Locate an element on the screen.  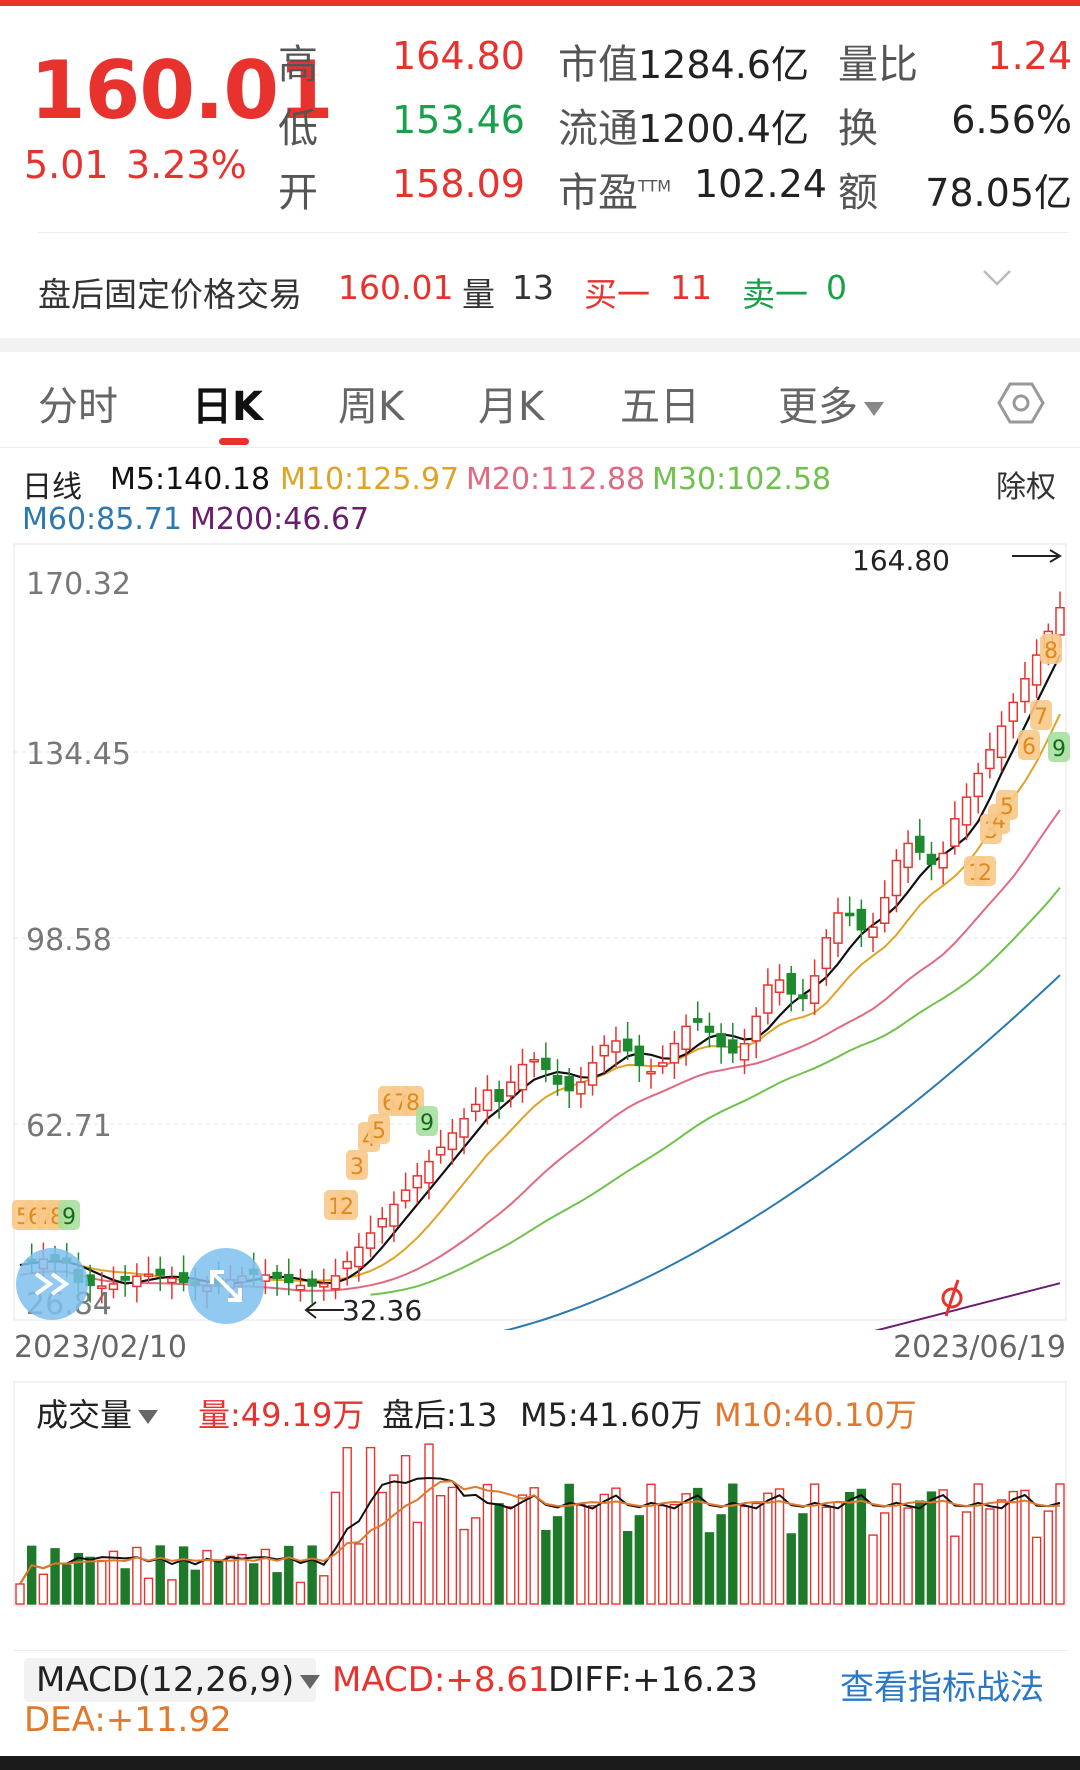
tab-five-day: 五日 is located at coordinates (660, 407).